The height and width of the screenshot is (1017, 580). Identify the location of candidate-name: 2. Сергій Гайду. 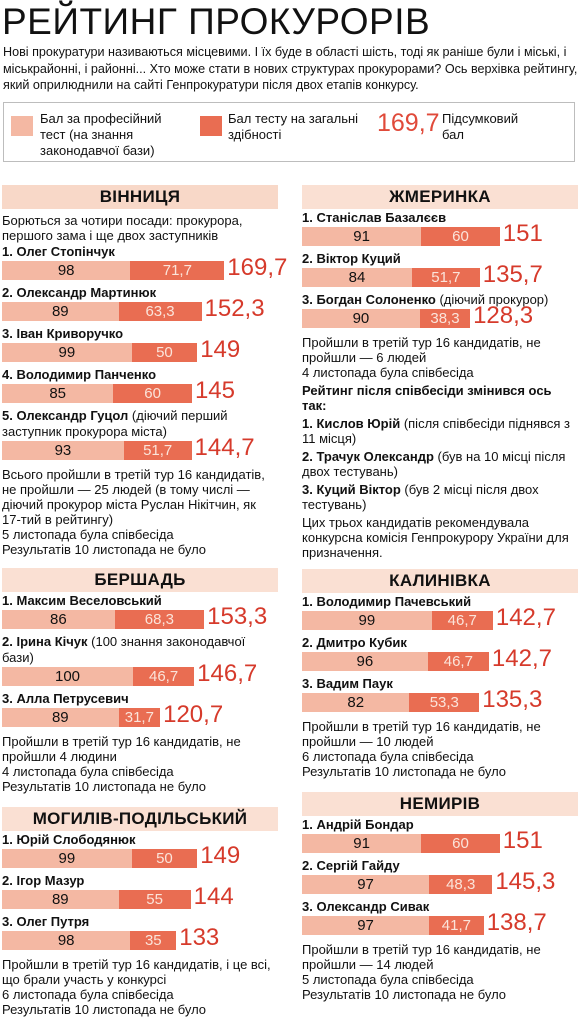
(351, 865).